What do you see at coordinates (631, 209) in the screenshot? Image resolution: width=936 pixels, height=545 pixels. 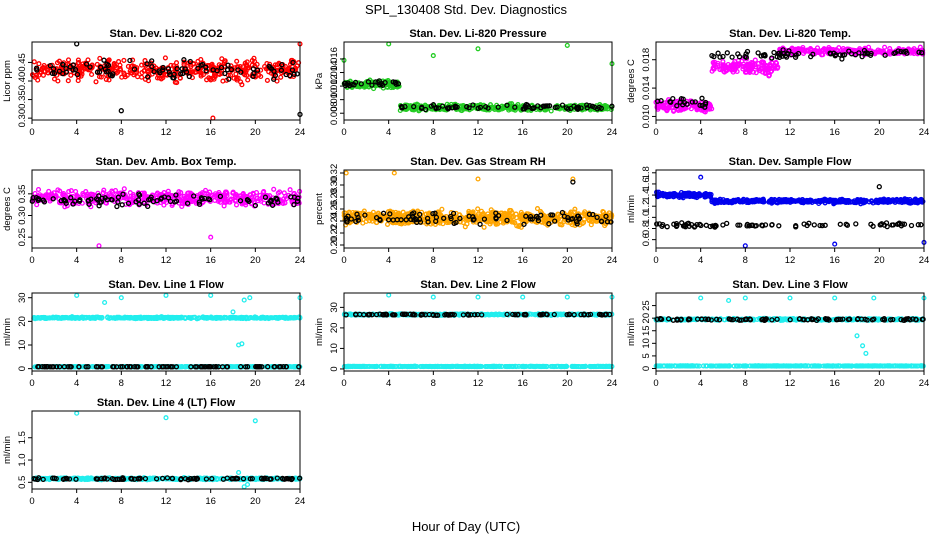 I see `y-axis-label: ml/min` at bounding box center [631, 209].